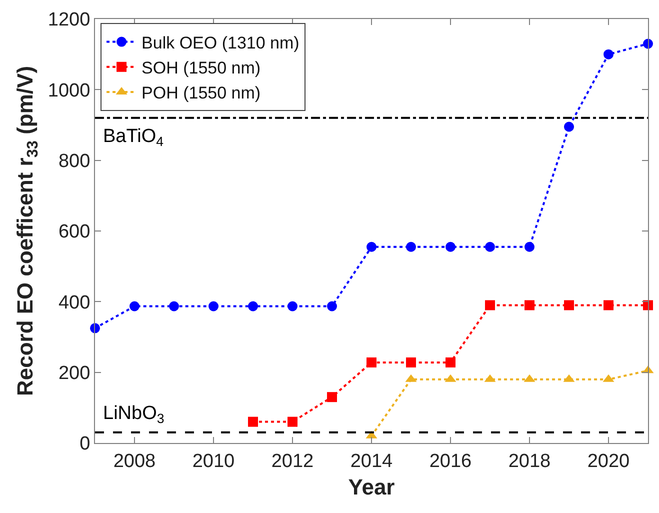 This screenshot has height=513, width=659. Describe the element at coordinates (134, 461) in the screenshot. I see `x-tick-label: 2008` at that location.